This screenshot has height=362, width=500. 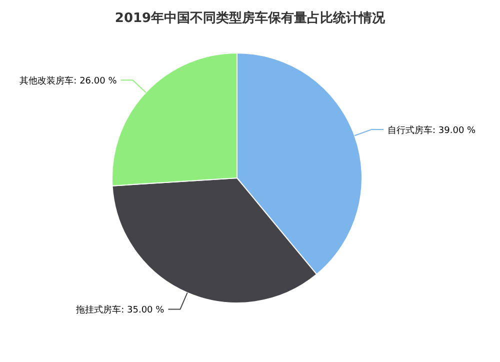 What do you see at coordinates (432, 130) in the screenshot?
I see `slice-label: 自行式房车: 39.00 %` at bounding box center [432, 130].